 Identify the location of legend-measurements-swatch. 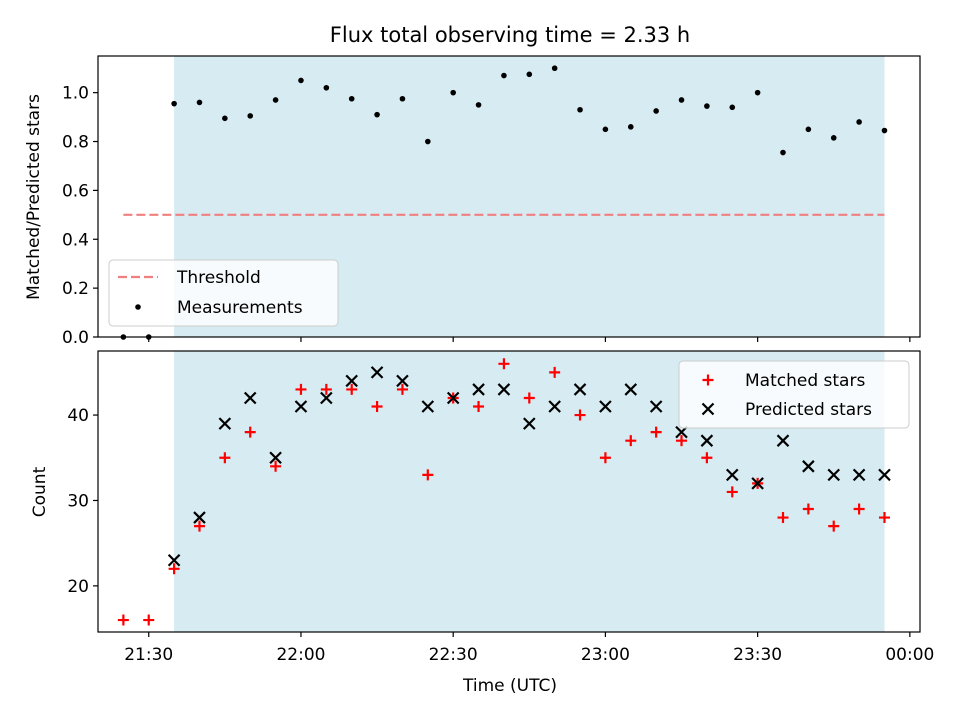
(138, 307).